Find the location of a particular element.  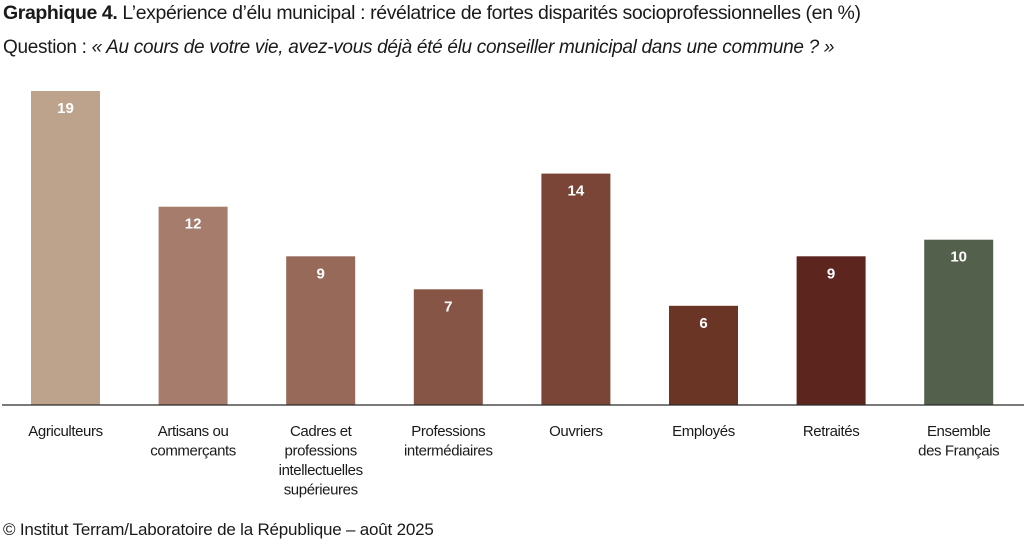

data-label: 10 is located at coordinates (958, 257).